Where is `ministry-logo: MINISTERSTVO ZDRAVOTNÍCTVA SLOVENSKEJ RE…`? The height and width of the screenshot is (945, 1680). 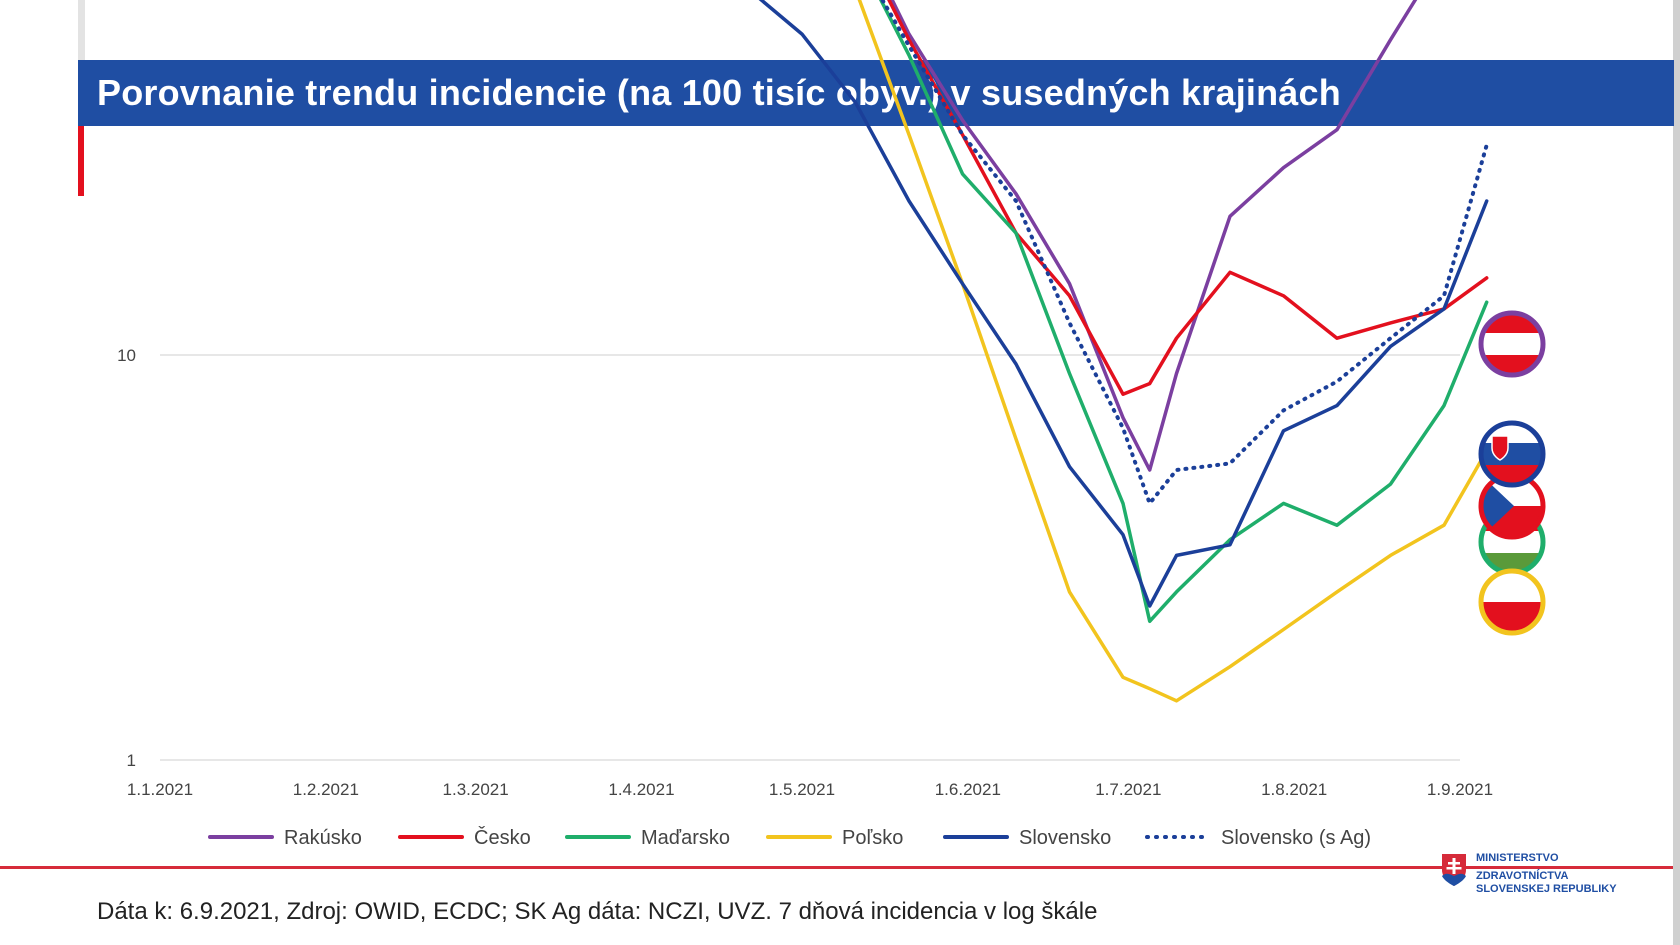
ministry-logo: MINISTERSTVO ZDRAVOTNÍCTVA SLOVENSKEJ RE… is located at coordinates (1528, 874).